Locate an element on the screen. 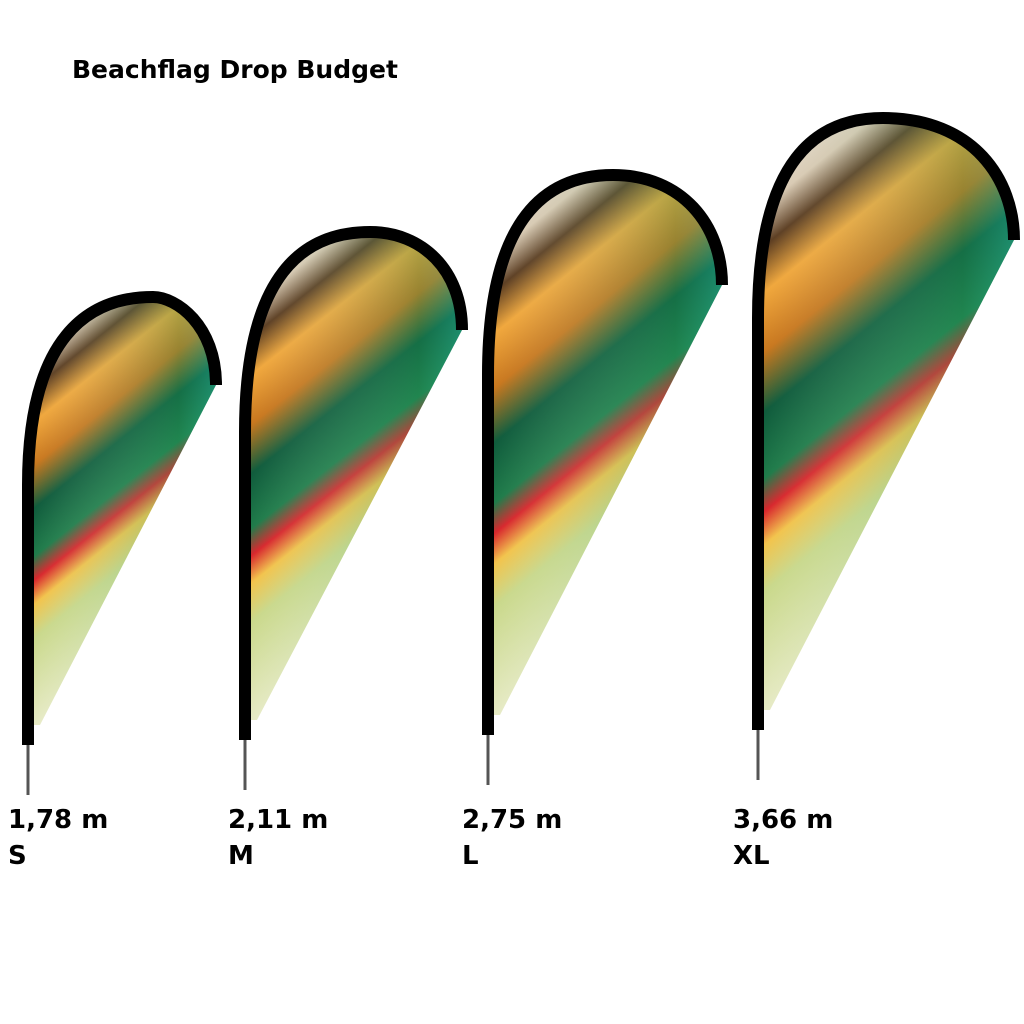  flag-size: S is located at coordinates (17, 856).